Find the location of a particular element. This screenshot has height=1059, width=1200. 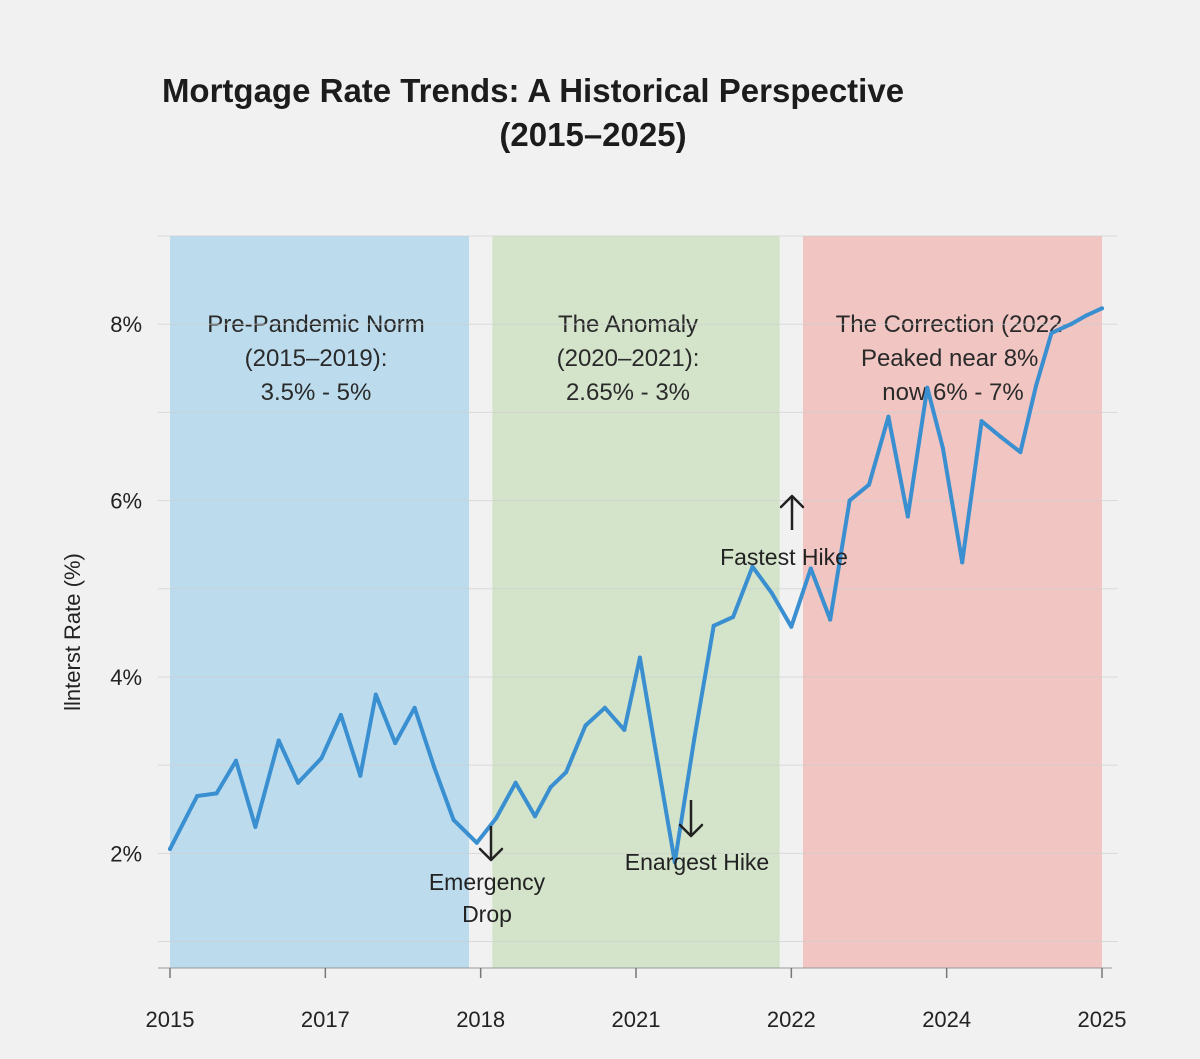

region-label-3-line-3: now 6% - 7% is located at coordinates (952, 392).